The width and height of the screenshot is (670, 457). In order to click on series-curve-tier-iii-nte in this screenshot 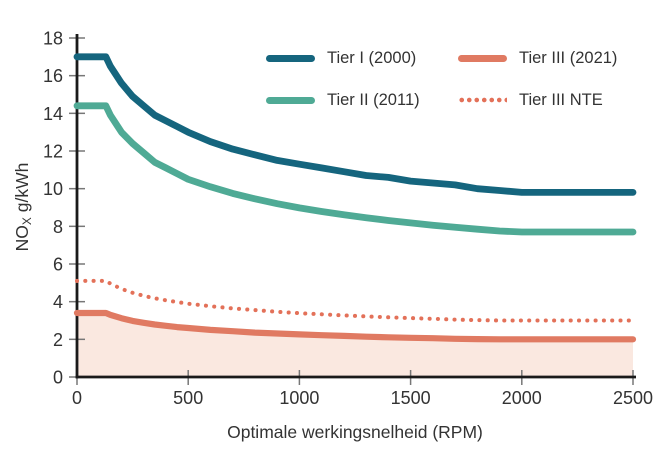, I will do `click(355, 300)`.